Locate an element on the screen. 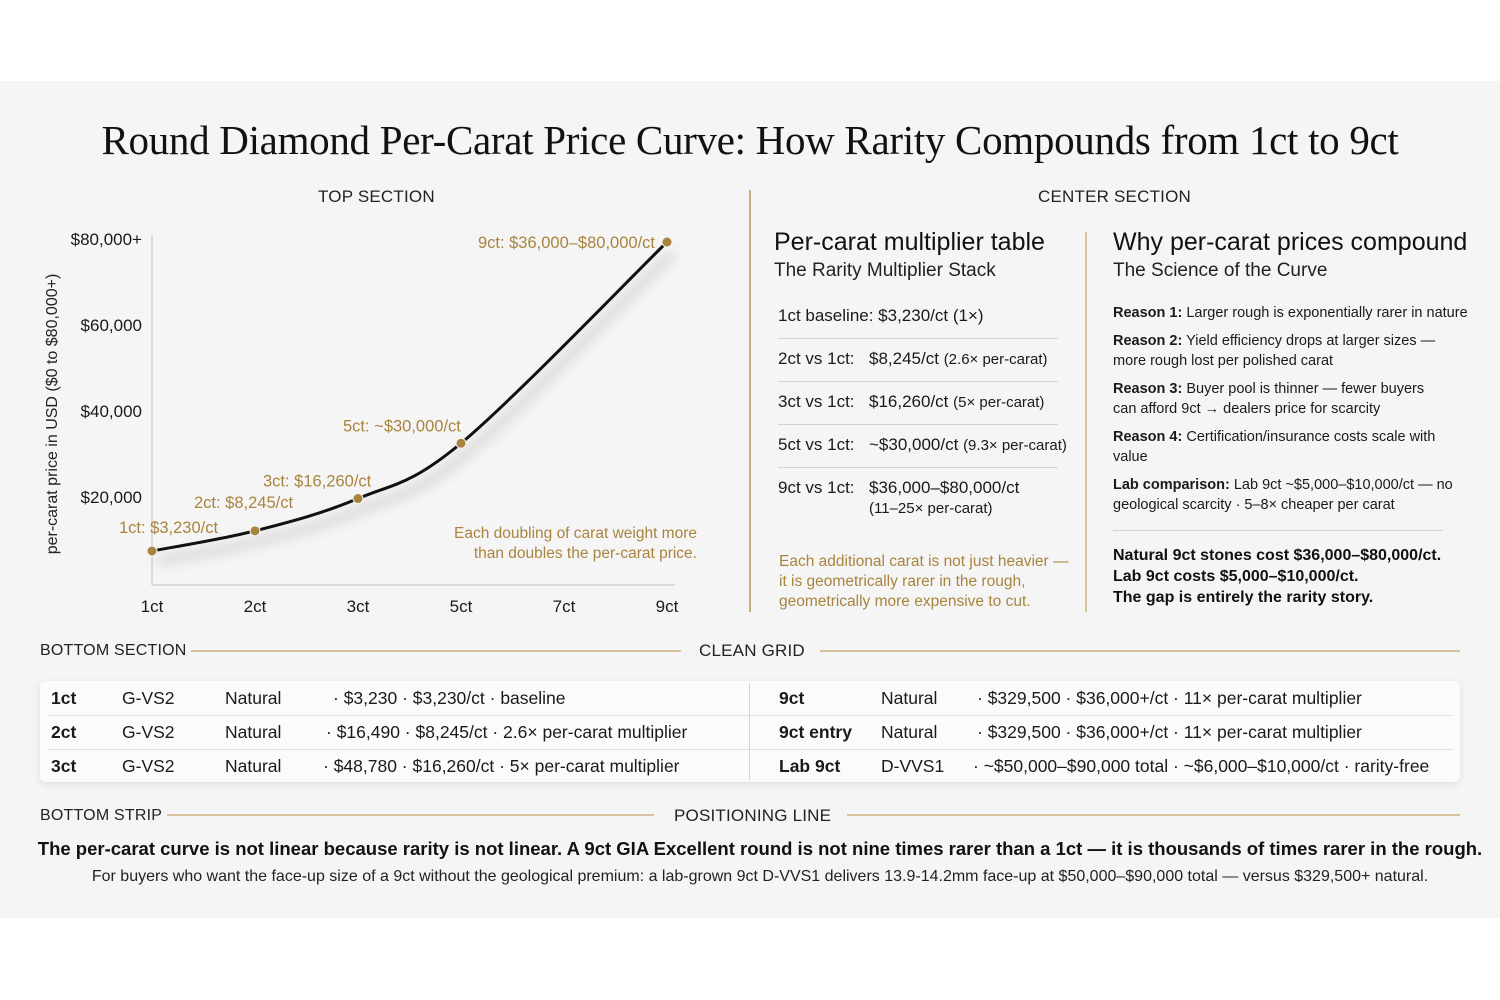  bottom-section-label: BOTTOM SECTION is located at coordinates (113, 650).